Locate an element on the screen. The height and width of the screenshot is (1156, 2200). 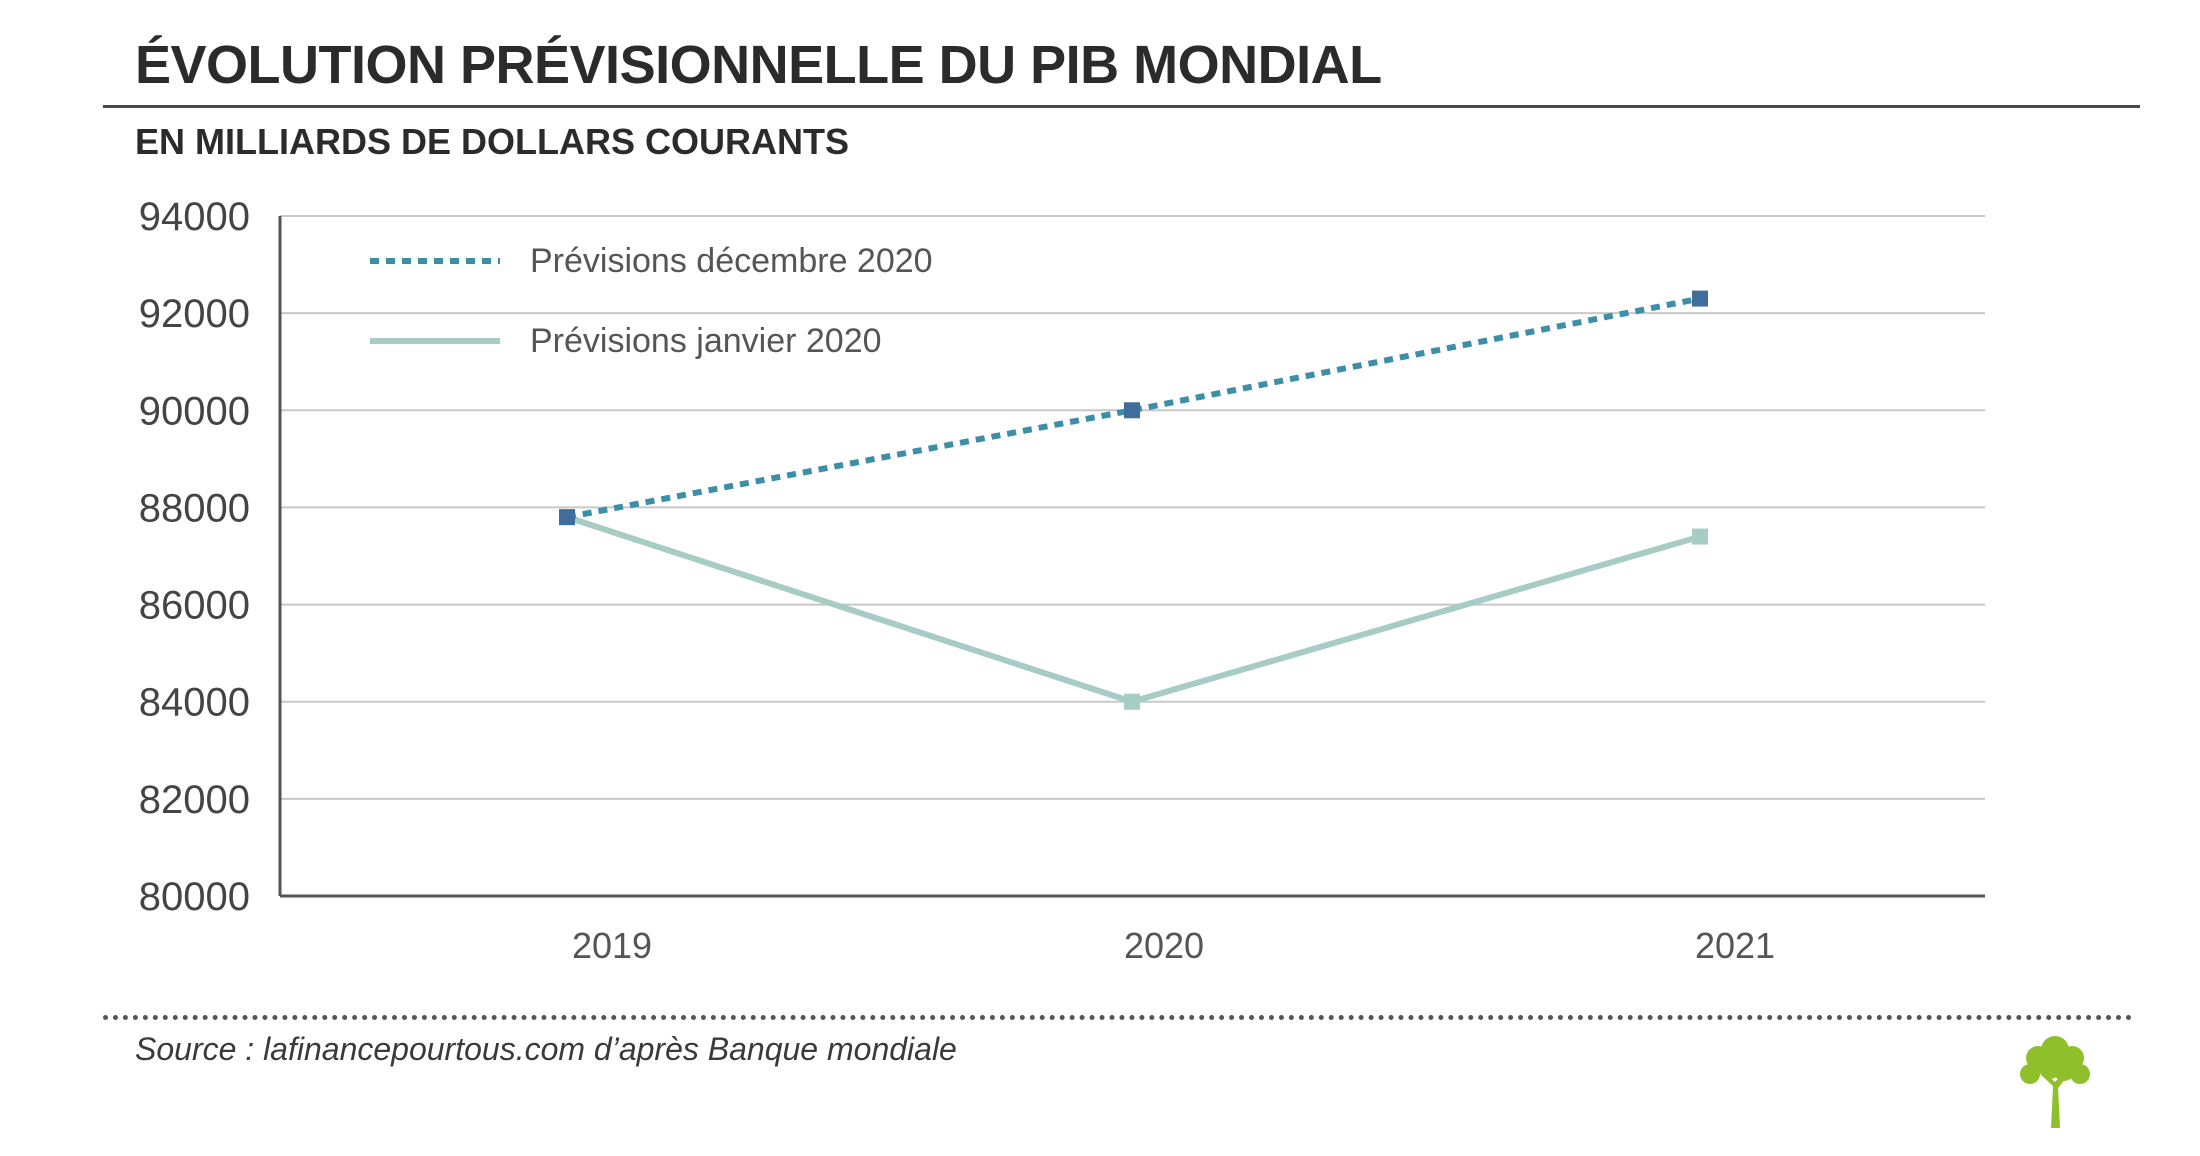
chart-title: ÉVOLUTION PRÉVISIONNELLE DU PIB MONDIAL is located at coordinates (758, 65).